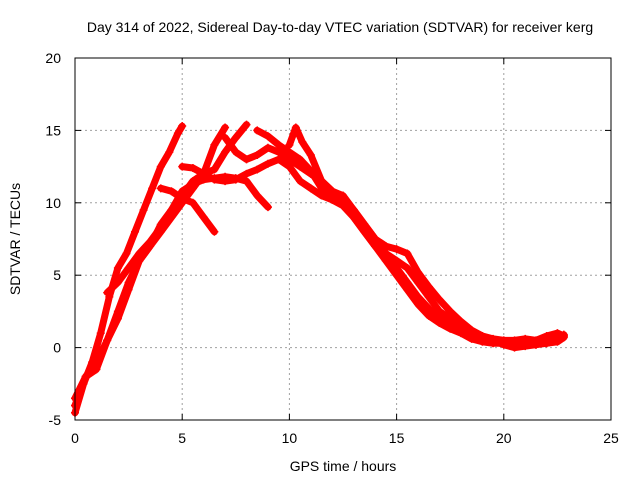 The height and width of the screenshot is (480, 640). Describe the element at coordinates (55, 420) in the screenshot. I see `y-tick-label: -5` at that location.